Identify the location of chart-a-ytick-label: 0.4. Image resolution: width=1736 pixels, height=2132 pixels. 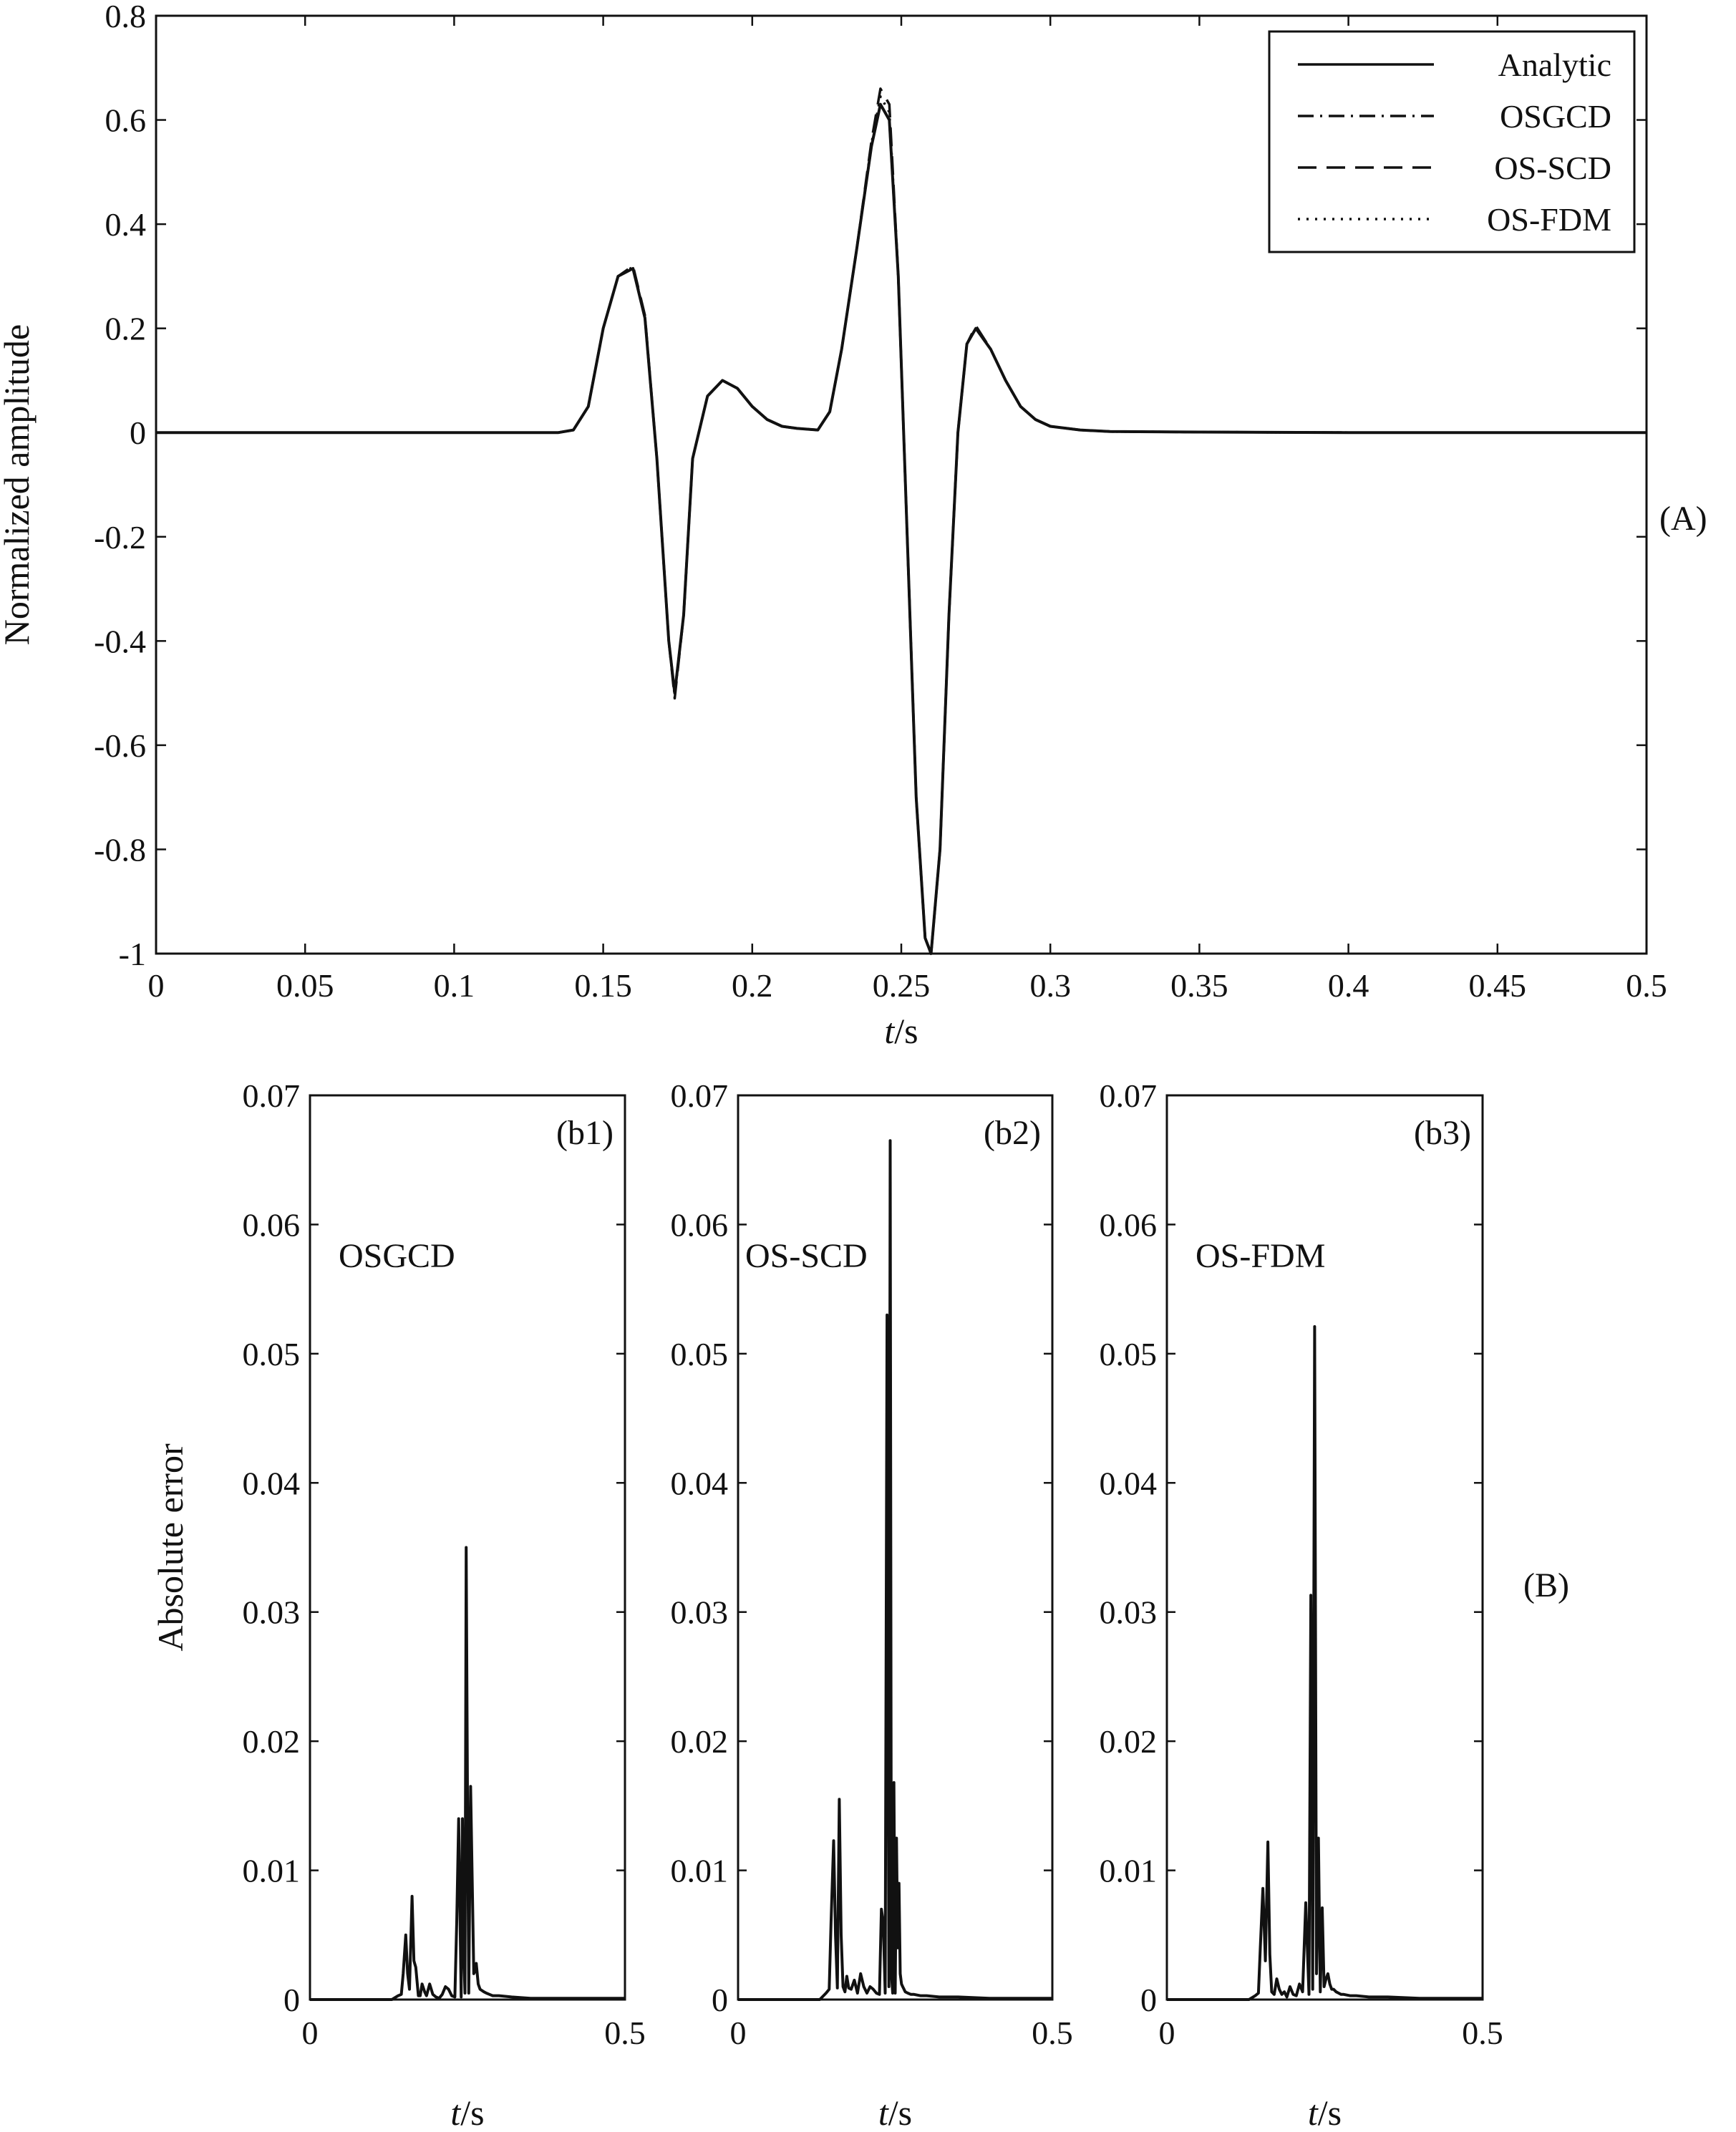
(126, 224).